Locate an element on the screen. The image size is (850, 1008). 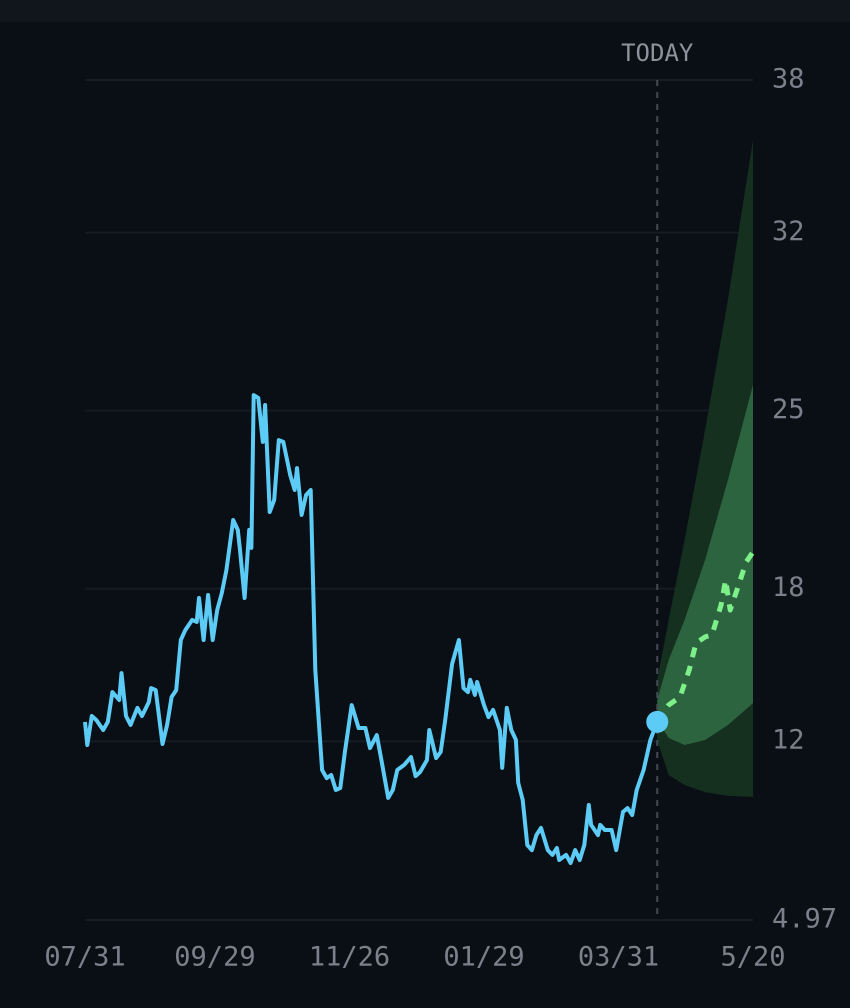
top-bar is located at coordinates (425, 11).